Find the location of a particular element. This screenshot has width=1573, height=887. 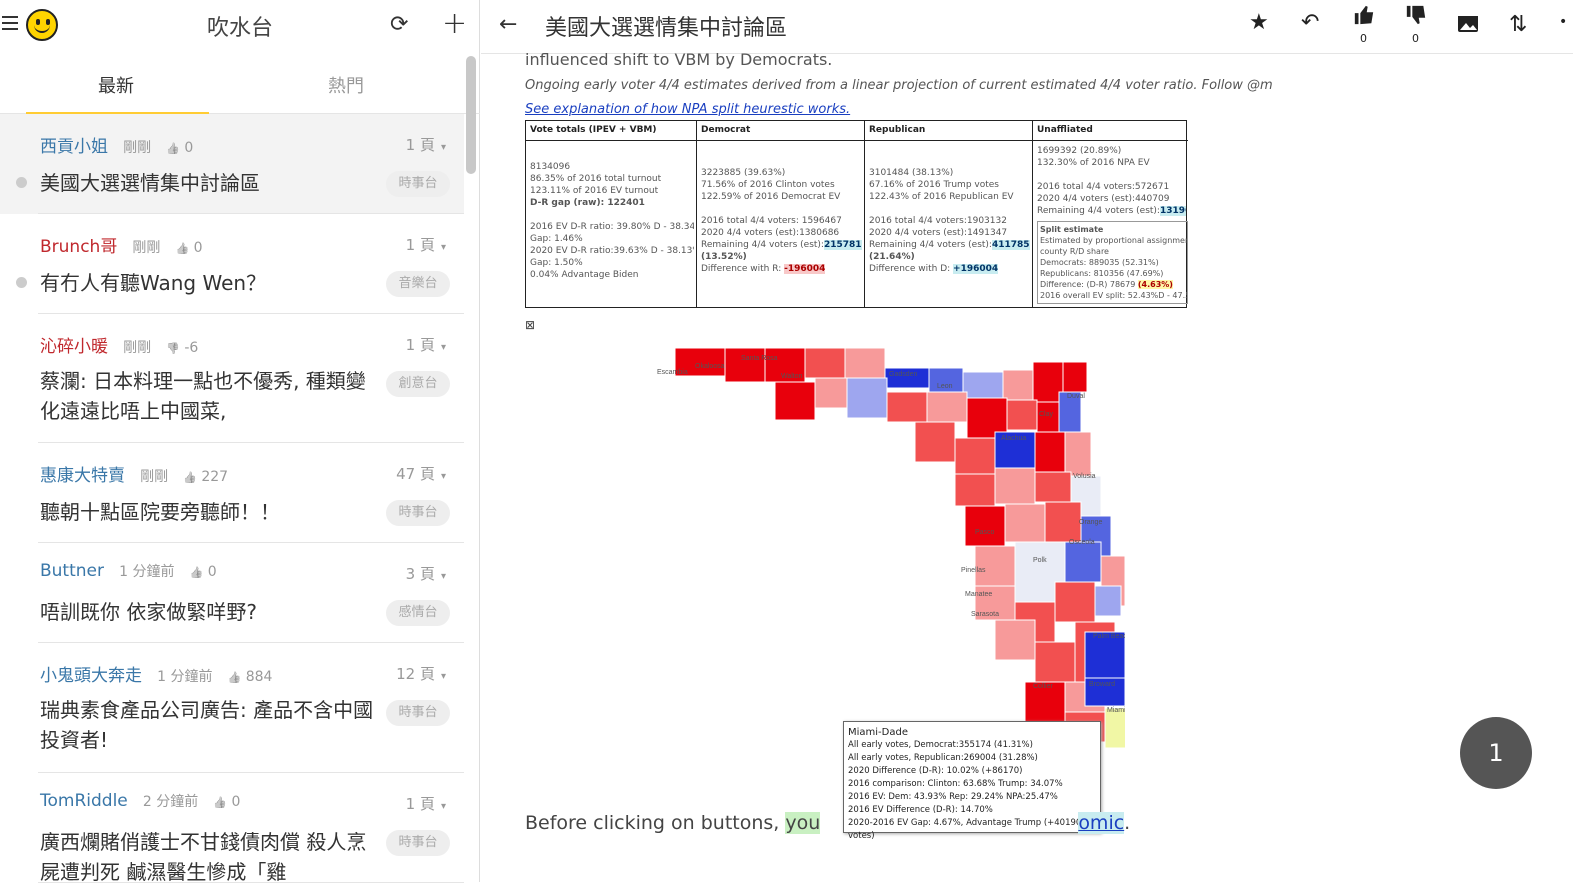

thread-item: 惠康大特賣 剛剛 👍 227 47 頁 ▾ 聽朝十點區院要旁聽師！！ 時事台 is located at coordinates (232, 493).